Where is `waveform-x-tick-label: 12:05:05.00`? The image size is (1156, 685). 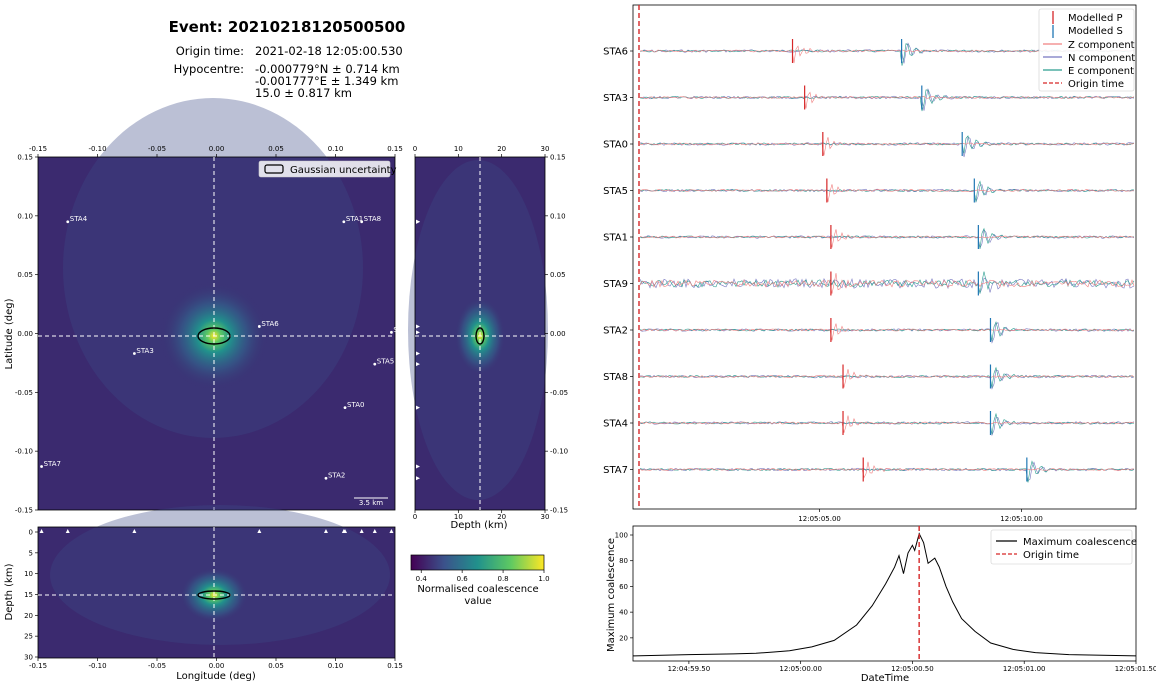 waveform-x-tick-label: 12:05:05.00 is located at coordinates (819, 519).